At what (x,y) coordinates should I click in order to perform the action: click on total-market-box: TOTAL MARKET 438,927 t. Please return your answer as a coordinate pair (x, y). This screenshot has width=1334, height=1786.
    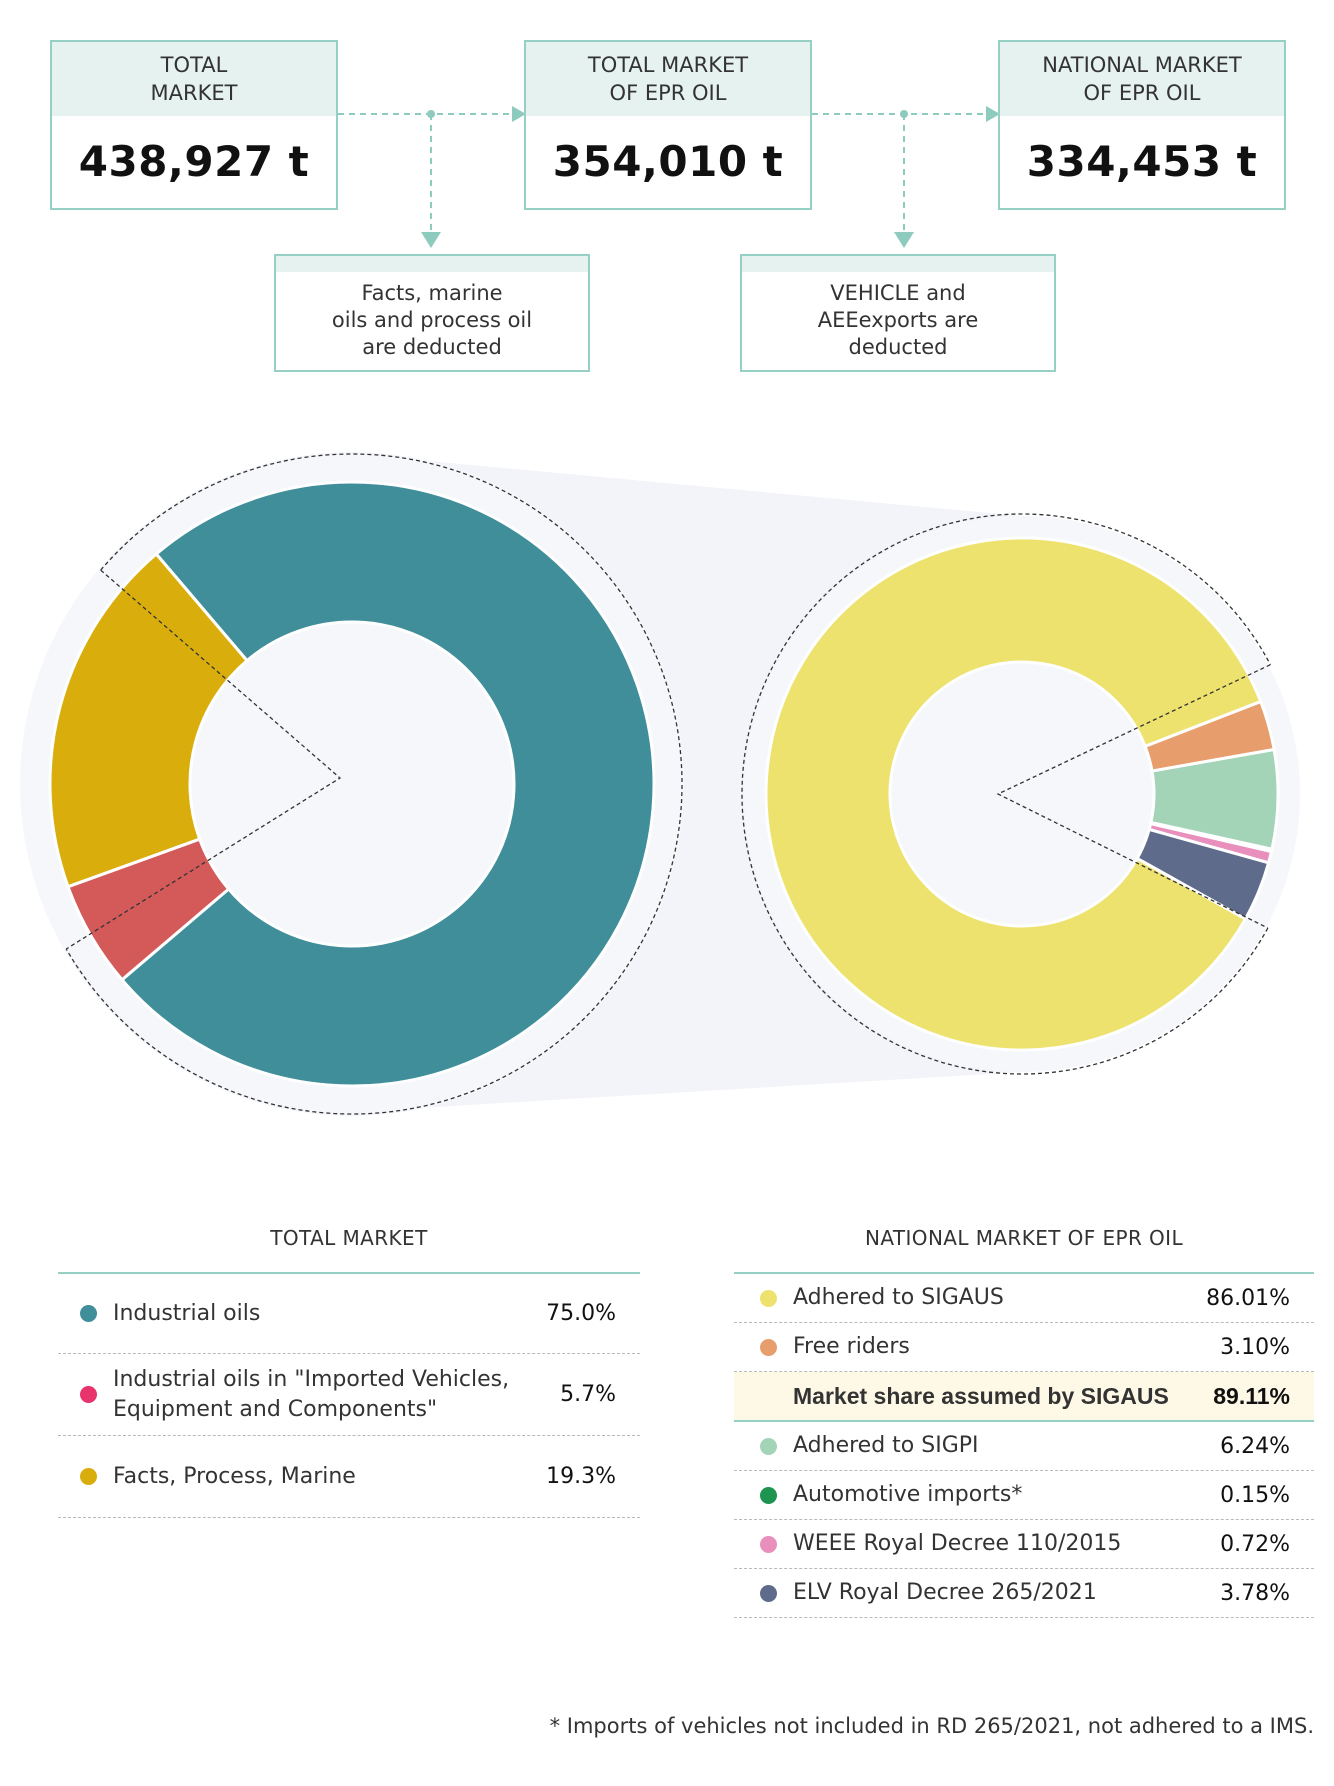
    Looking at the image, I should click on (194, 125).